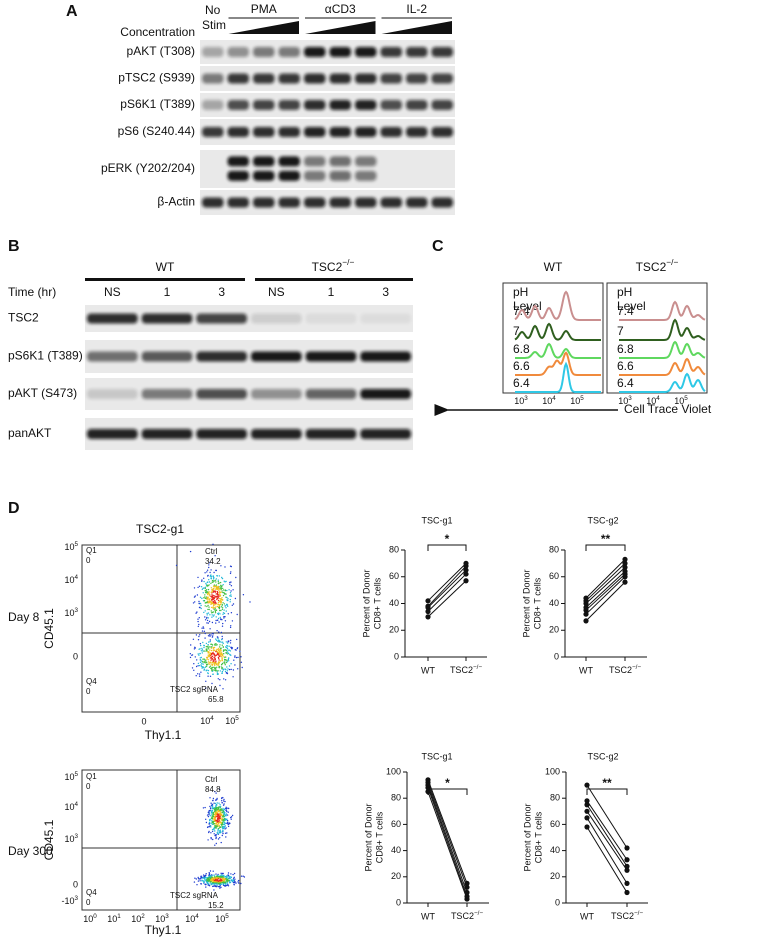 The image size is (763, 937). Describe the element at coordinates (398, 902) in the screenshot. I see `y-tick-label: 0` at that location.